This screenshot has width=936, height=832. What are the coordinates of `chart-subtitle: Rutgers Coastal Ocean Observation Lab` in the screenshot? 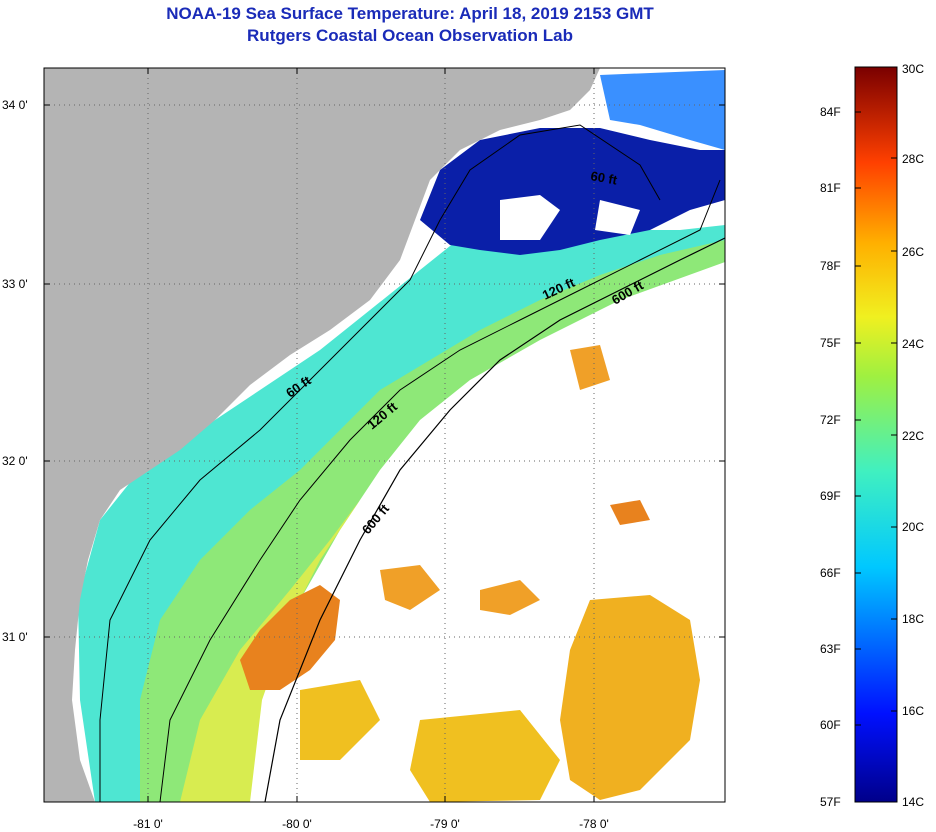 It's located at (410, 35).